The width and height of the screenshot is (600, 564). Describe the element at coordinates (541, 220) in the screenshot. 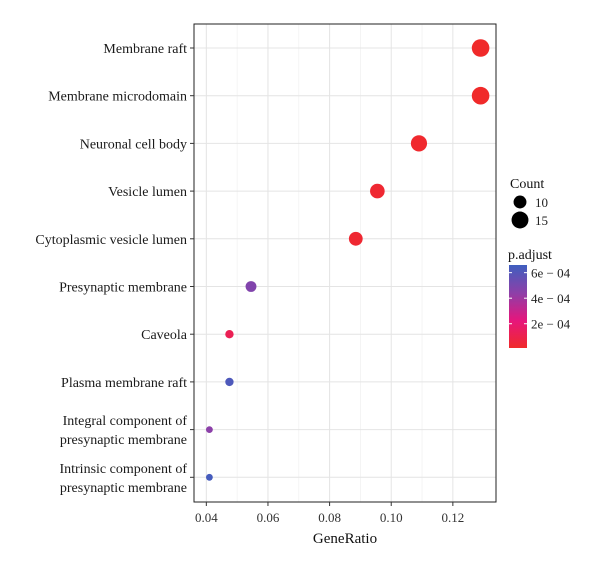

I see `count-legend-label: 15` at that location.